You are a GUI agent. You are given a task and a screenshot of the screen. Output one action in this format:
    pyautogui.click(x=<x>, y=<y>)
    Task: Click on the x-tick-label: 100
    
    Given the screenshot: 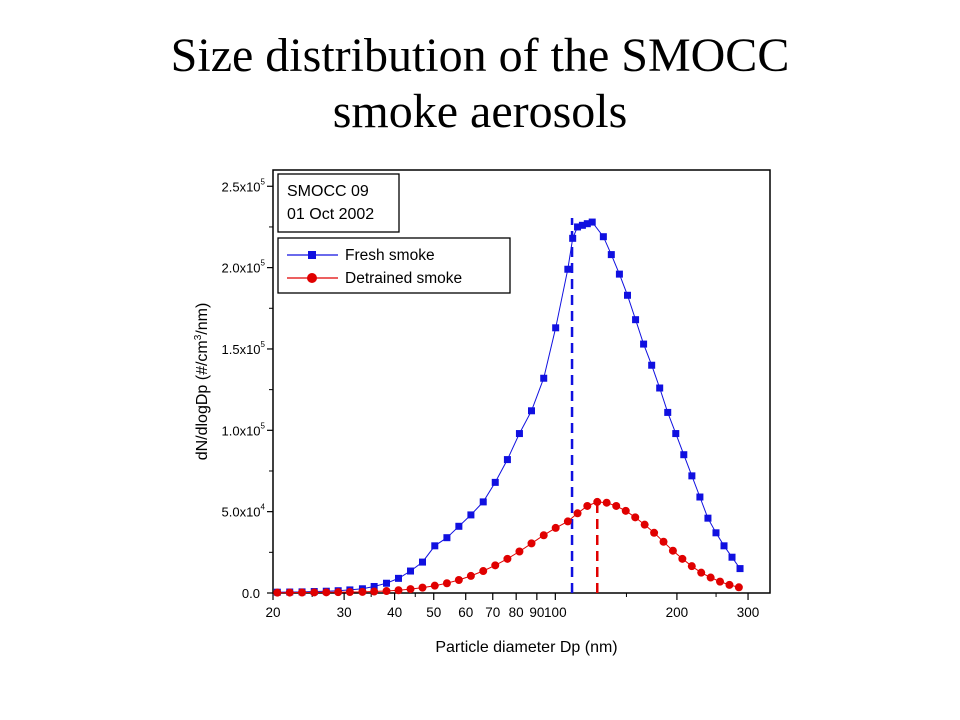 What is the action you would take?
    pyautogui.click(x=555, y=612)
    